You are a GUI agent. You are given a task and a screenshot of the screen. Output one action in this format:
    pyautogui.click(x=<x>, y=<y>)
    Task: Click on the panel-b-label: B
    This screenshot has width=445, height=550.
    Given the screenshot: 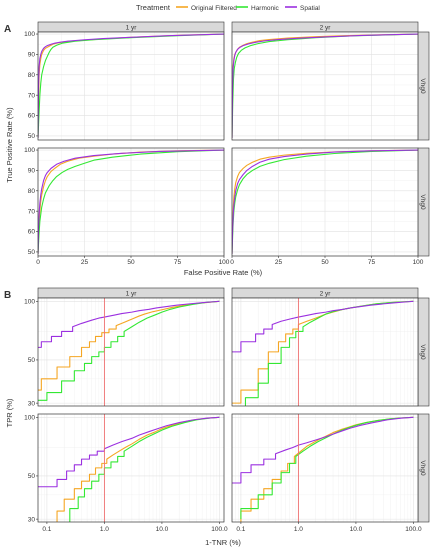 What is the action you would take?
    pyautogui.click(x=7, y=295)
    